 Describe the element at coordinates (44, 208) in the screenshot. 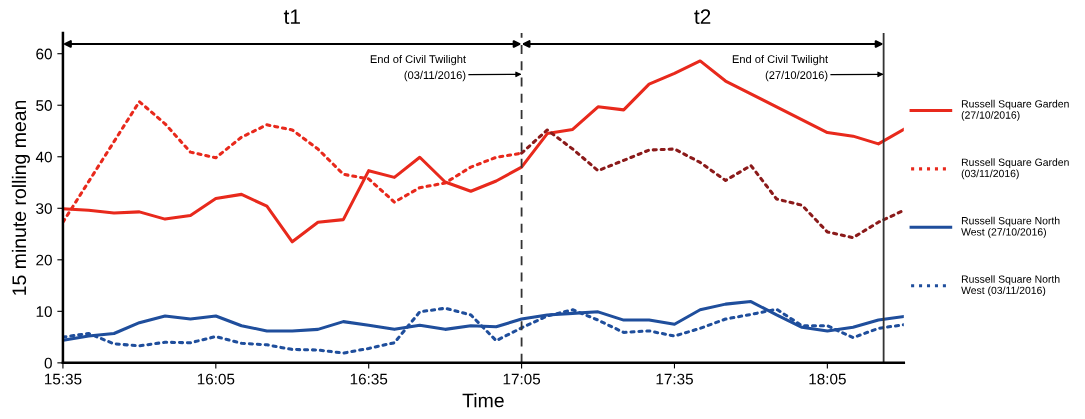

I see `y-tick-label: 30` at that location.